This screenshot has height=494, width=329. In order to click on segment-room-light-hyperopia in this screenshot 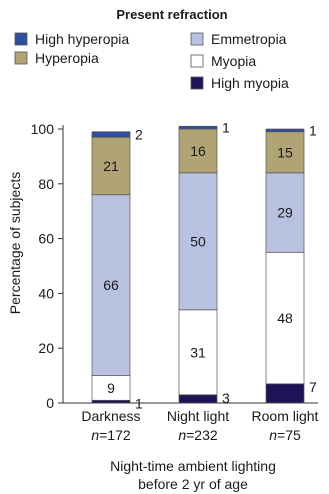, I will do `click(285, 152)`.